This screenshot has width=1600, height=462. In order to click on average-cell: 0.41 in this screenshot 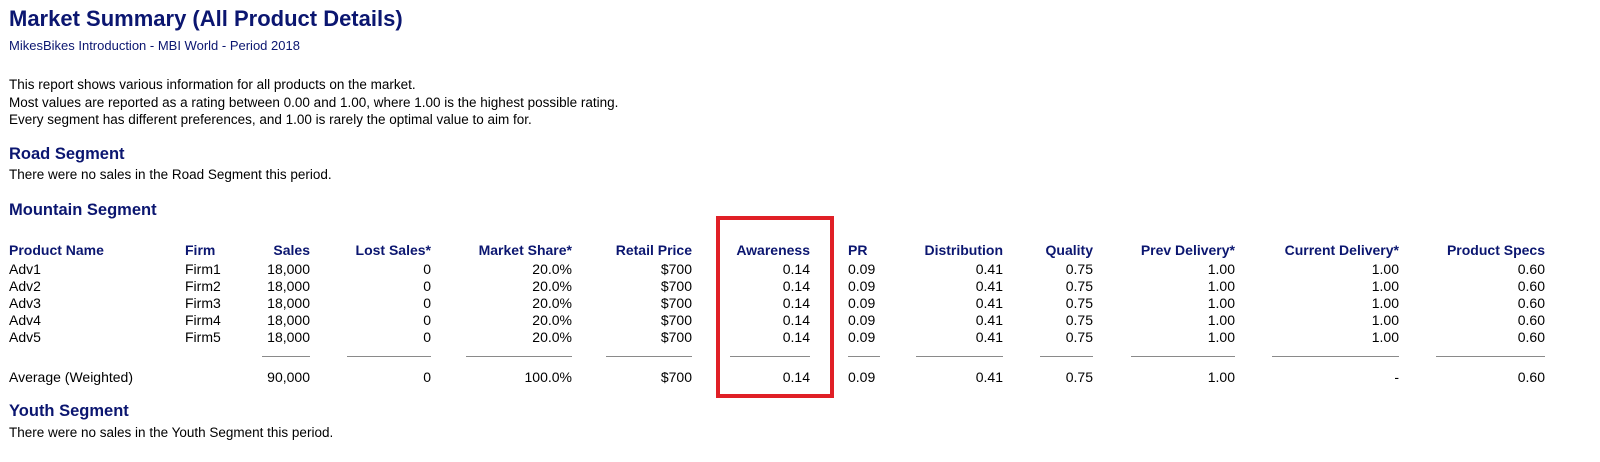, I will do `click(989, 377)`.